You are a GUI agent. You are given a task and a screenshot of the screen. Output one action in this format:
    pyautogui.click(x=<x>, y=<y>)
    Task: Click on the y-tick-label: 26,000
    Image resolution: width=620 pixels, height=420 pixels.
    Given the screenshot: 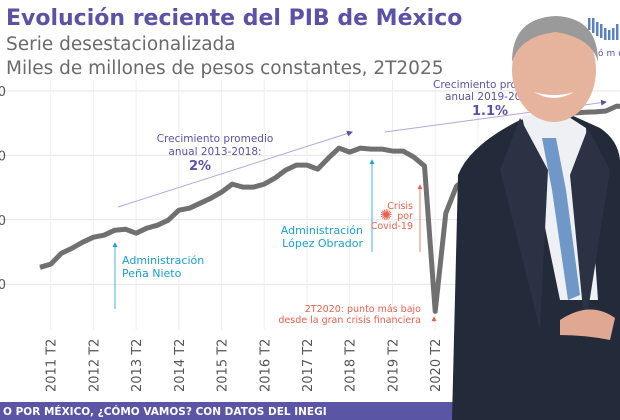 What is the action you would take?
    pyautogui.click(x=3, y=92)
    